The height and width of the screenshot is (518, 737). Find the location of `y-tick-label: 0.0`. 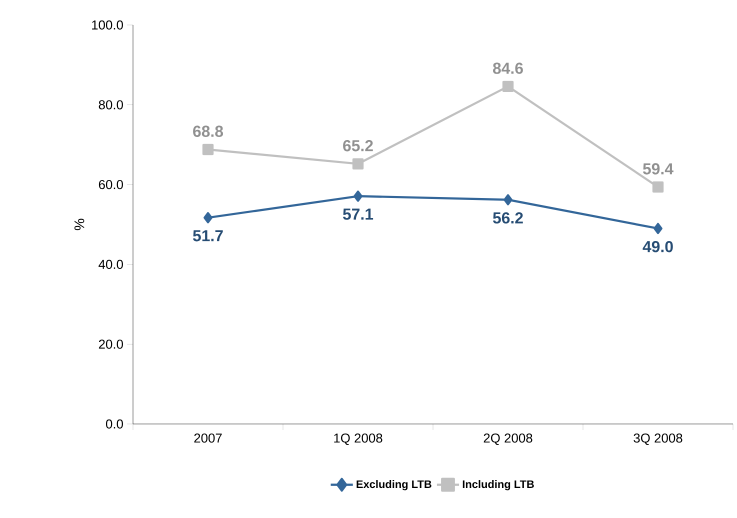

y-tick-label: 0.0 is located at coordinates (114, 424).